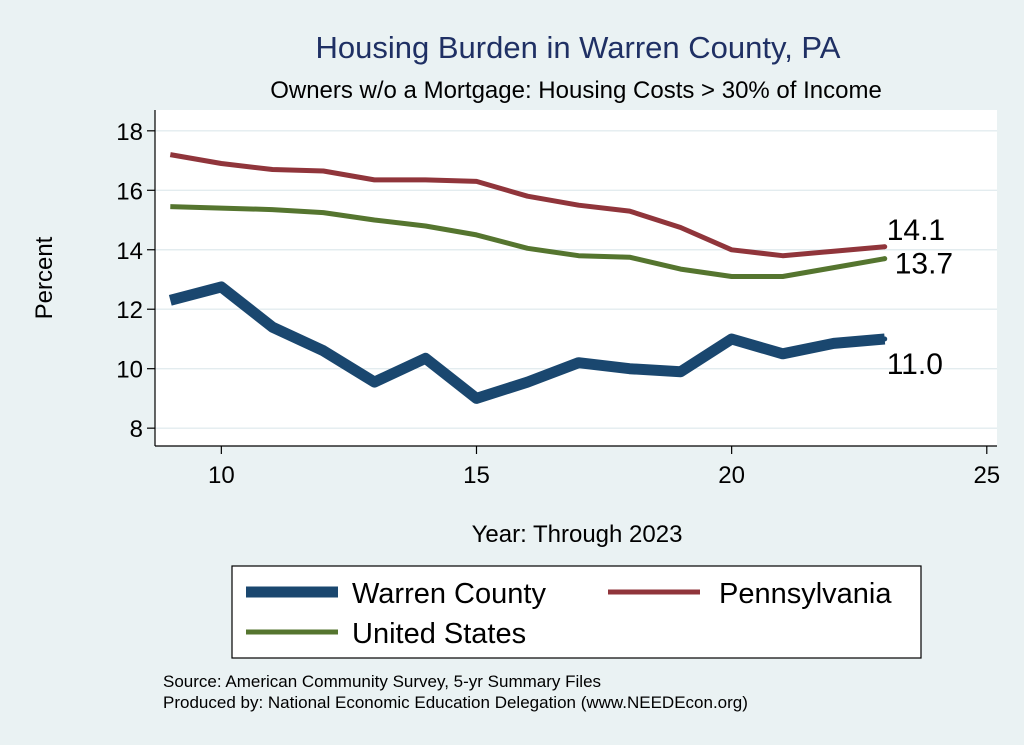  Describe the element at coordinates (129, 310) in the screenshot. I see `y-tick-label: 12` at that location.